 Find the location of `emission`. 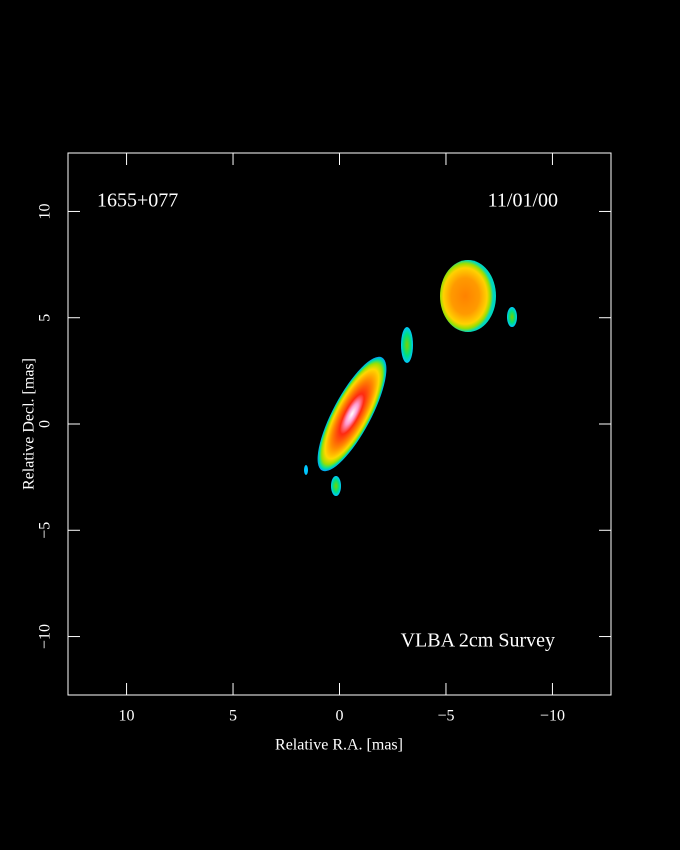

emission is located at coordinates (410, 378).